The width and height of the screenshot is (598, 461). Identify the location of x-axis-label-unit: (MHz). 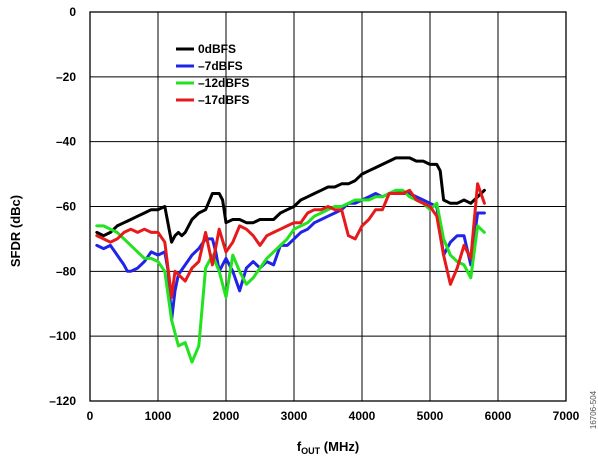
(339, 446).